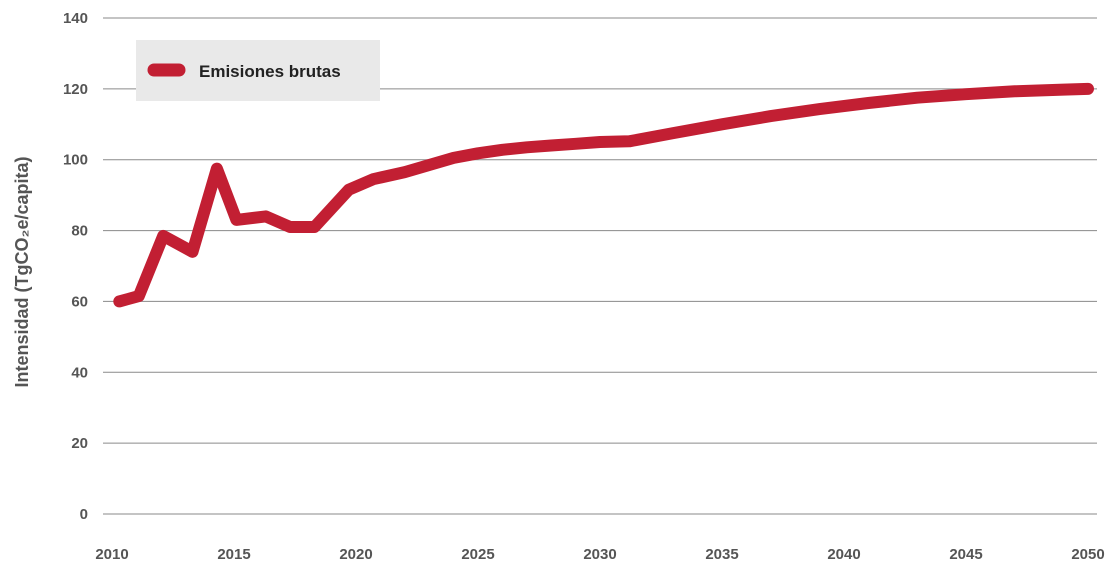 The image size is (1114, 567). I want to click on y-tick-label: 60, so click(79, 301).